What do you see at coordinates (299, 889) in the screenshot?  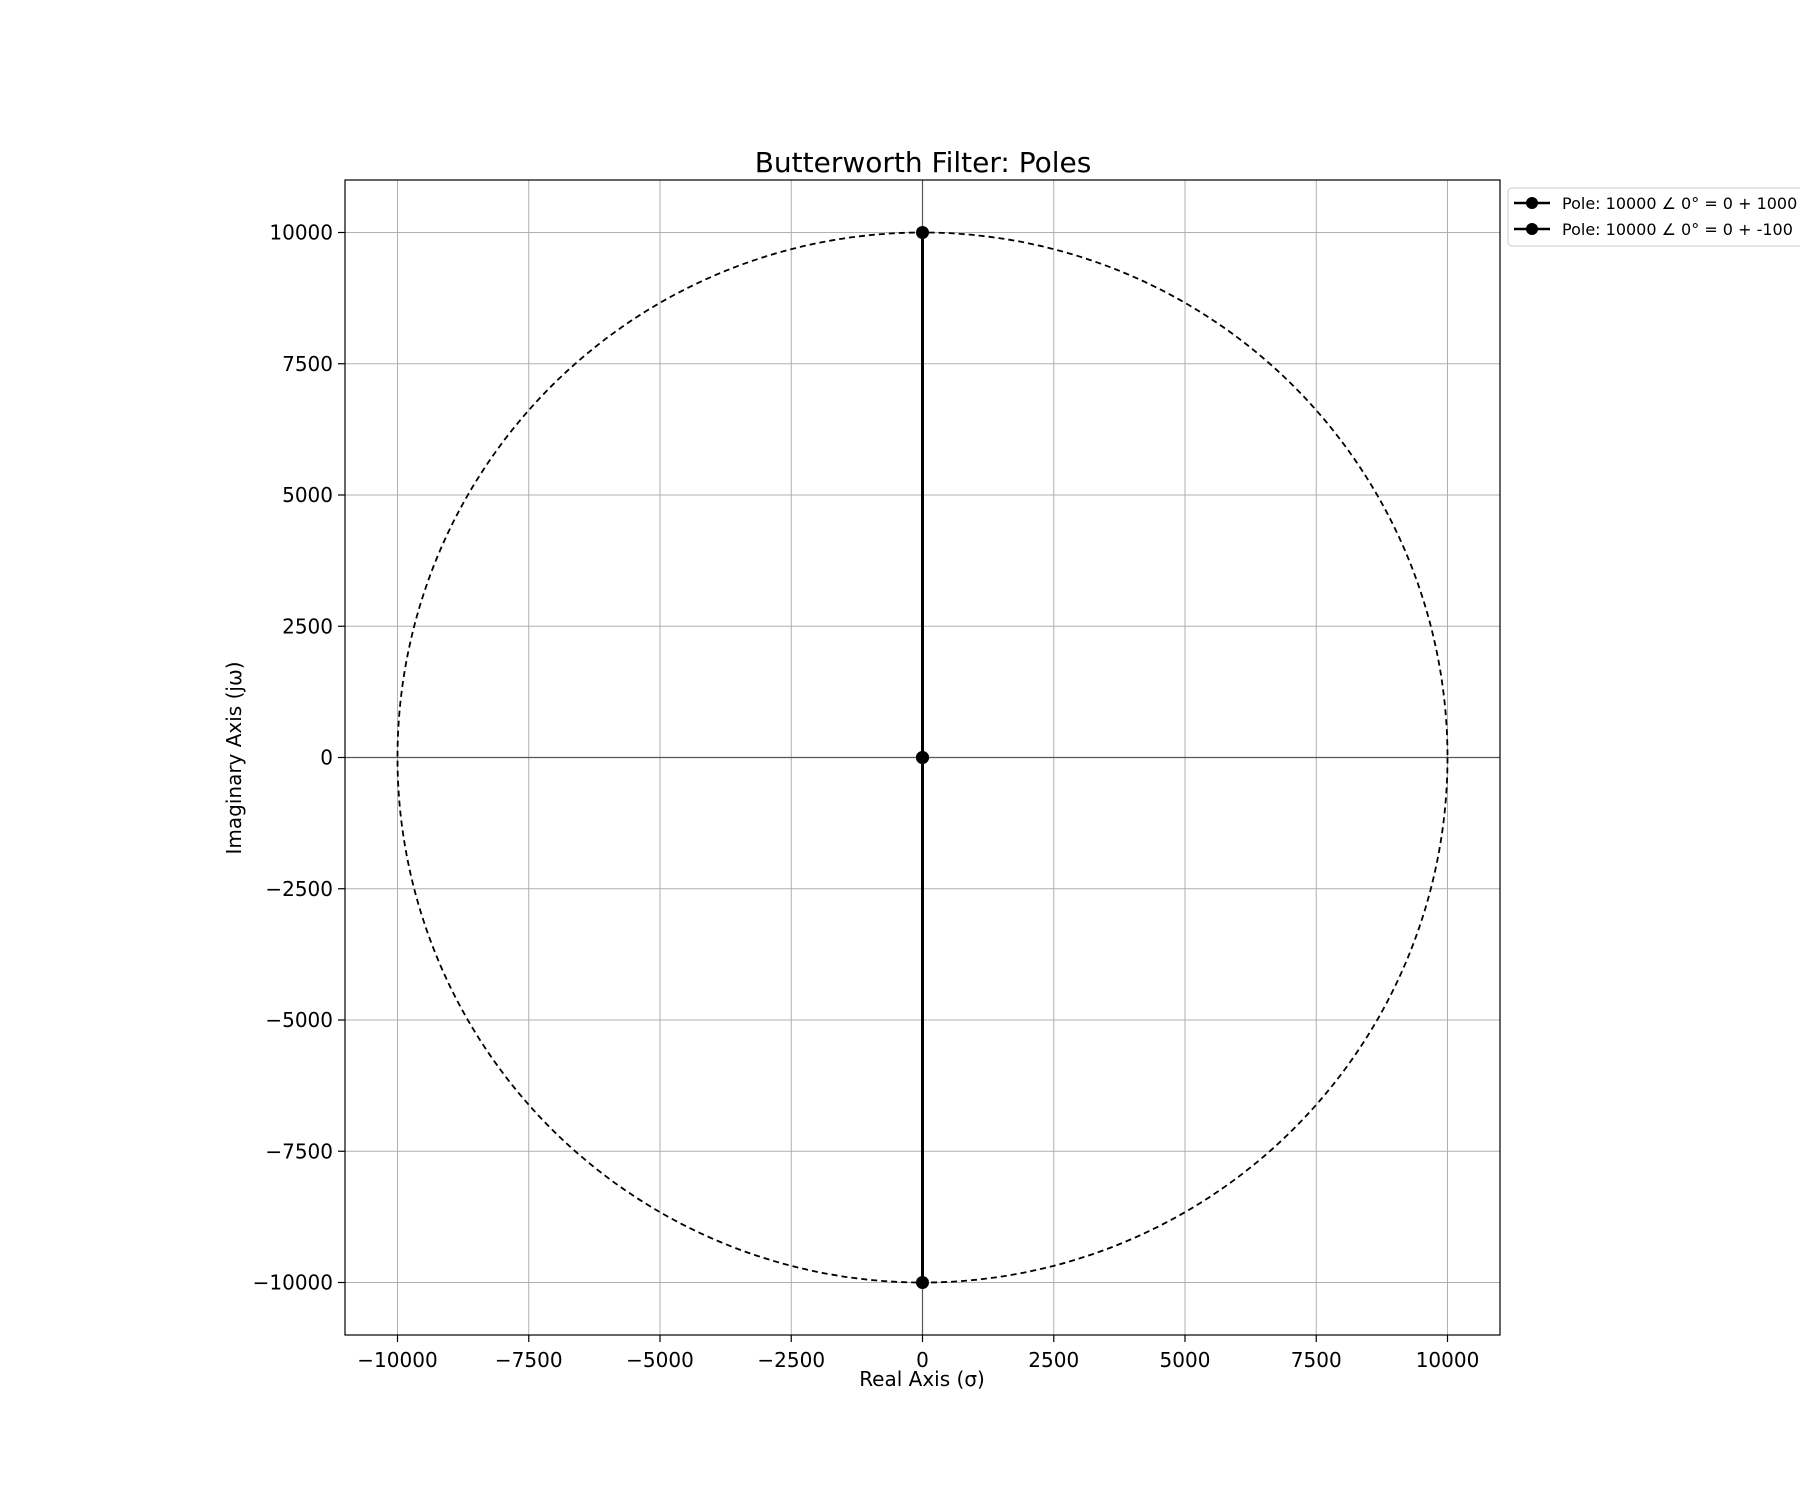 I see `y-tick-label: −2500` at bounding box center [299, 889].